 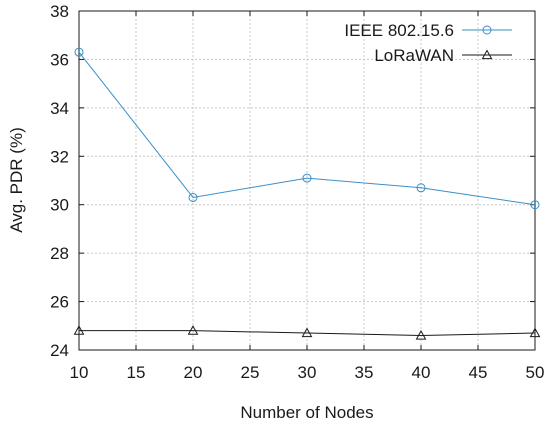 I want to click on x-tick-label: 20, so click(x=193, y=372).